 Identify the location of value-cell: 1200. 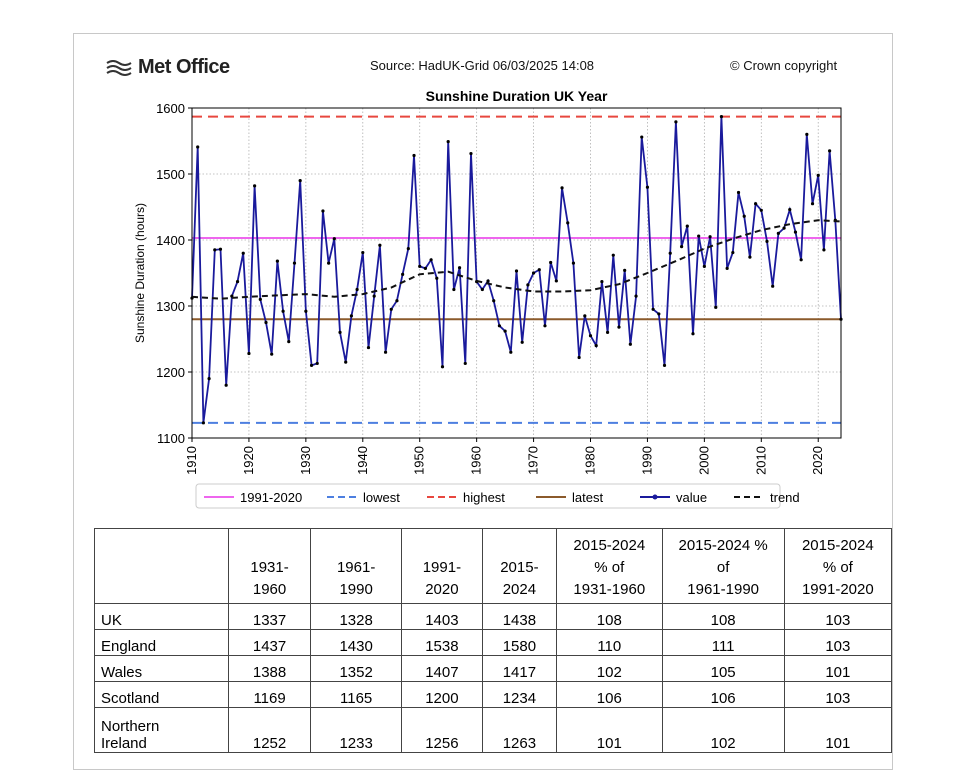
(442, 694).